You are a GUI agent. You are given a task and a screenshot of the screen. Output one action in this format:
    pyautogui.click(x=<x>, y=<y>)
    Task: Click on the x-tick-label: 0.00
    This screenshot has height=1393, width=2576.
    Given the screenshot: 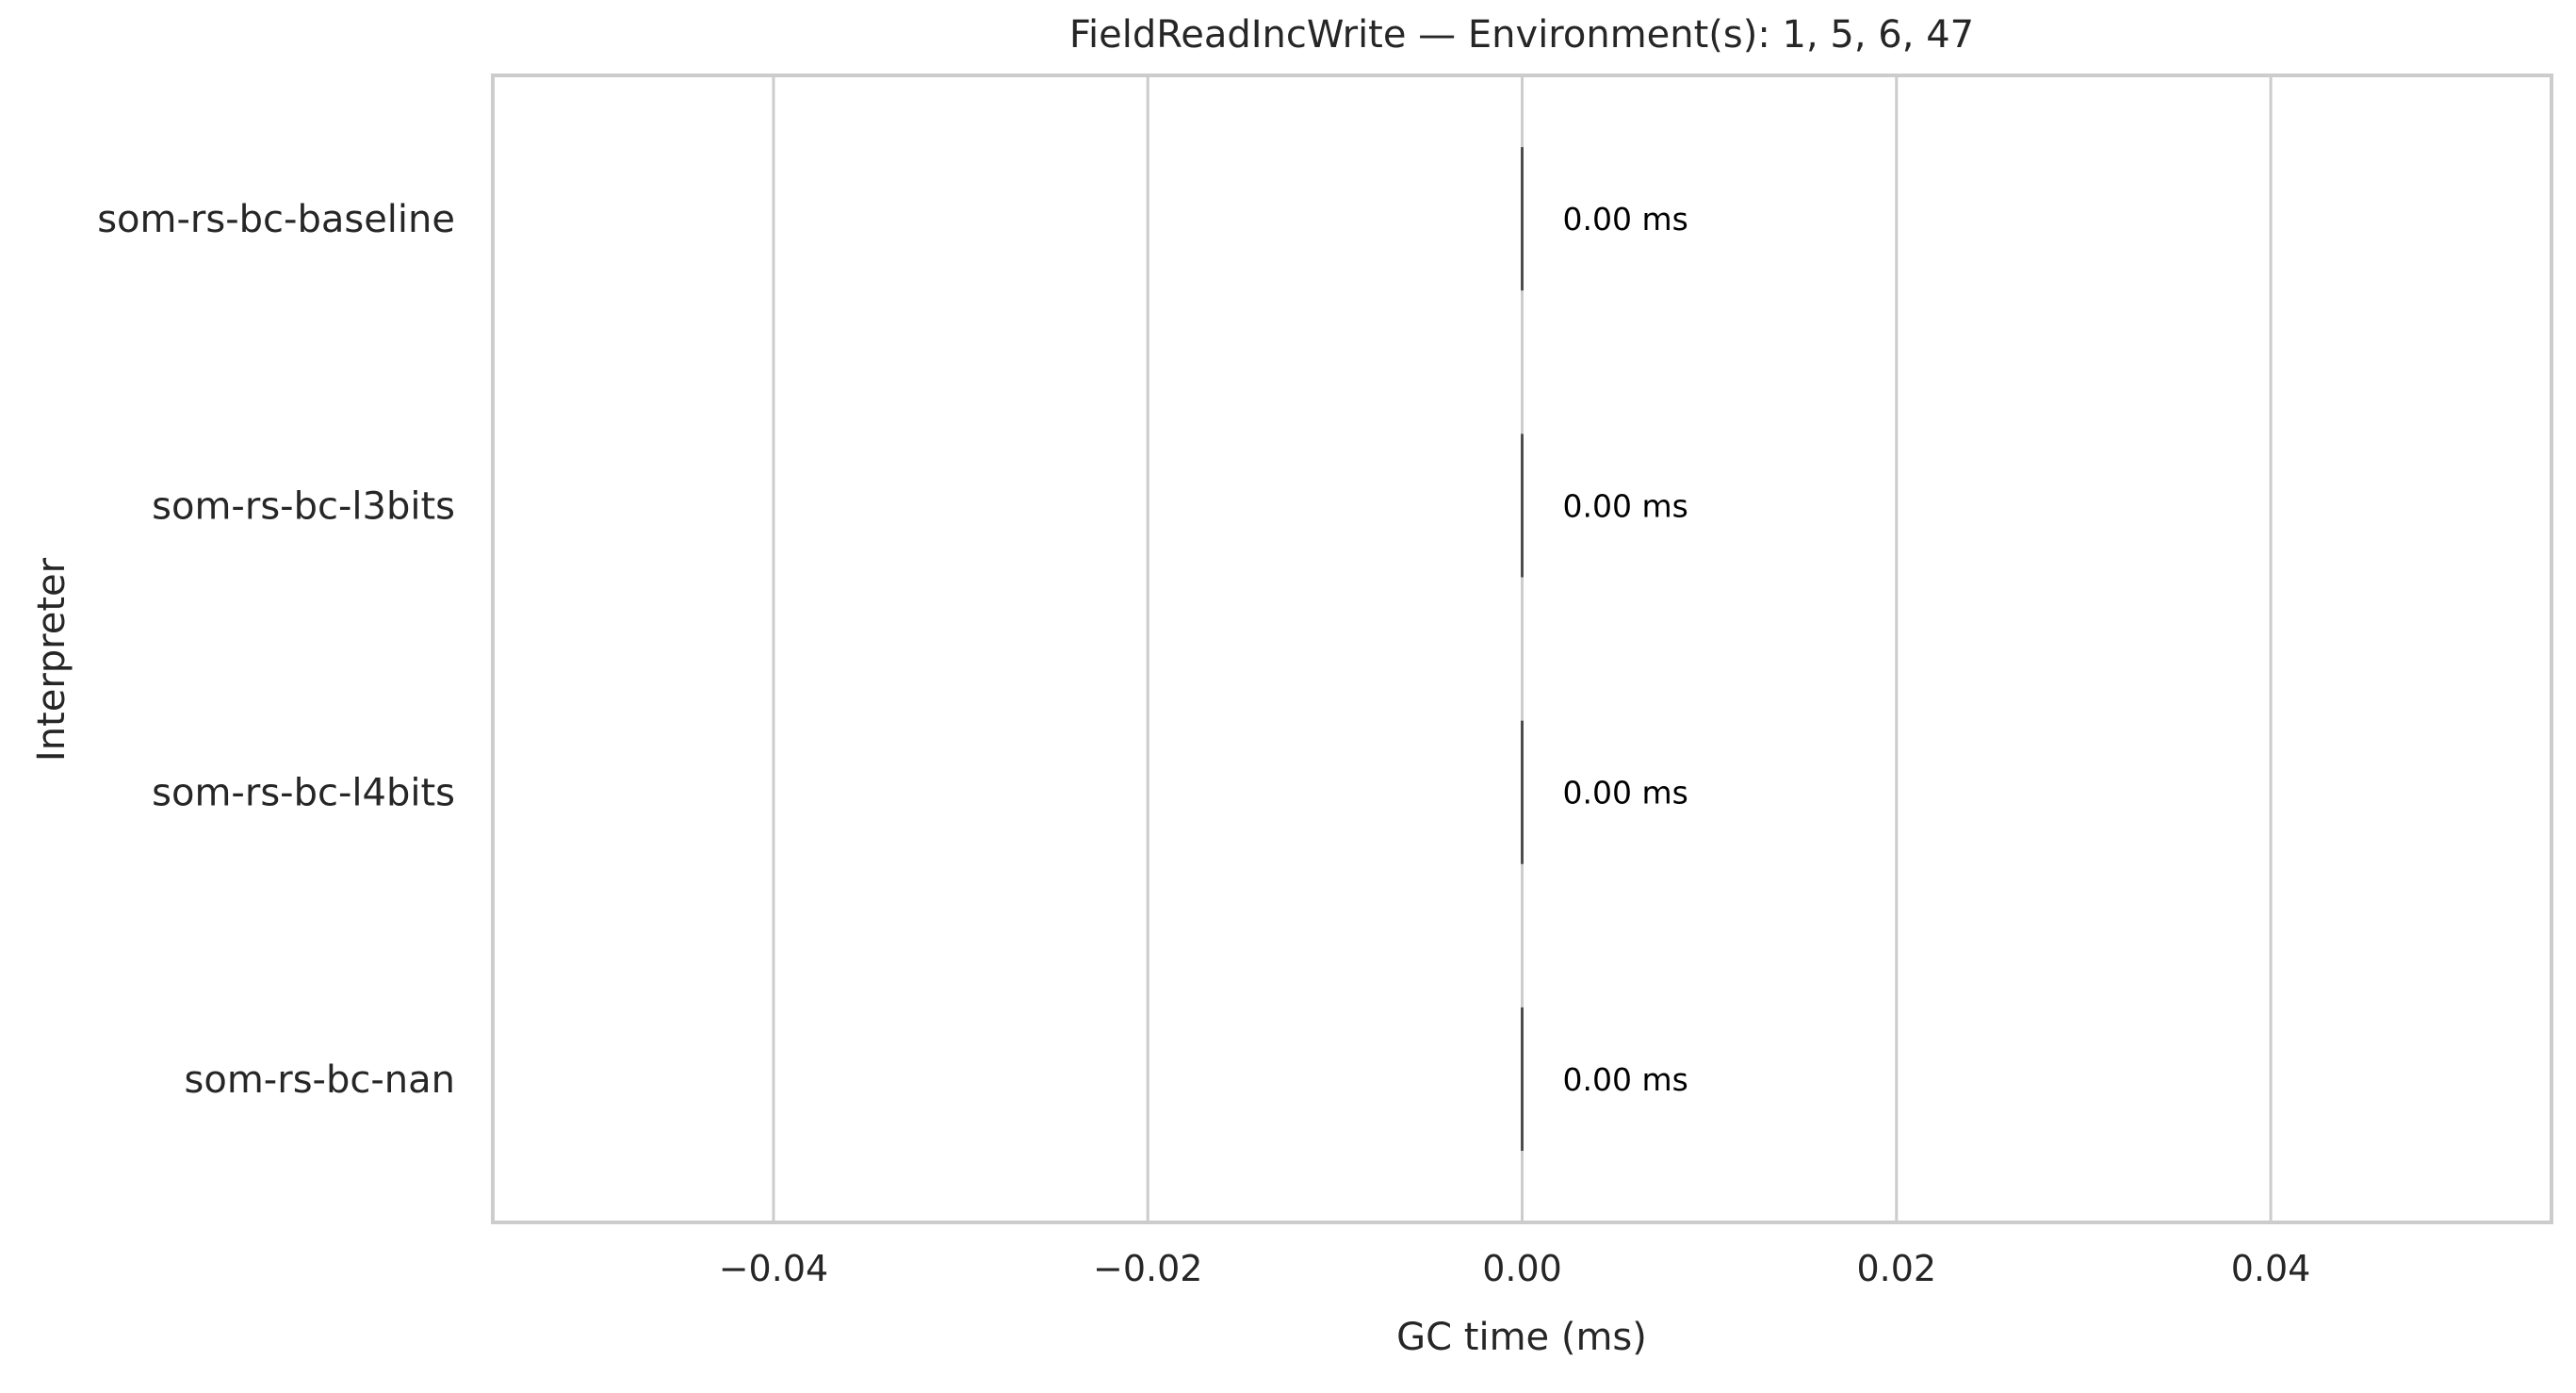 What is the action you would take?
    pyautogui.click(x=1522, y=1268)
    